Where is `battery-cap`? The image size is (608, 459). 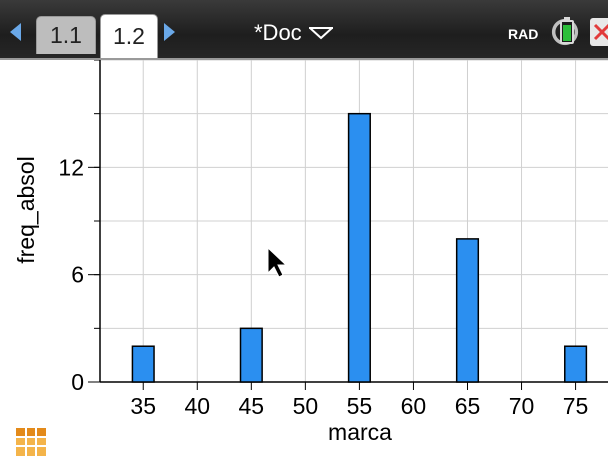
battery-cap is located at coordinates (567, 19).